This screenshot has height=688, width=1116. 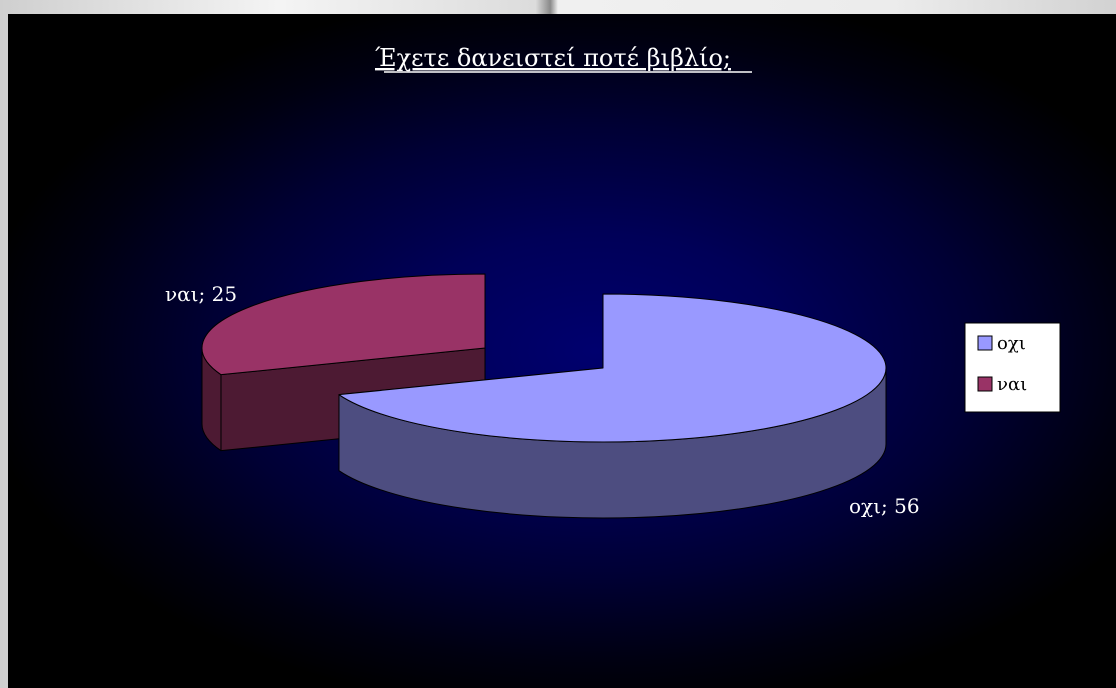 What do you see at coordinates (985, 343) in the screenshot?
I see `legend-swatch-oxi` at bounding box center [985, 343].